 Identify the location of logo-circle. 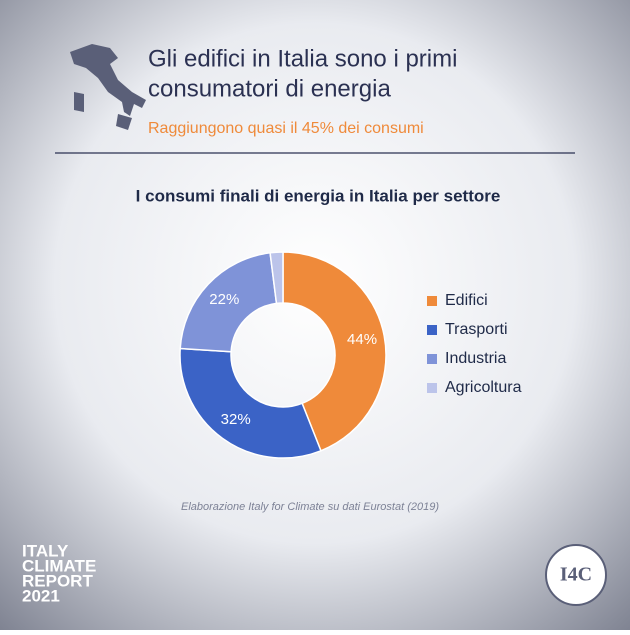
(576, 575).